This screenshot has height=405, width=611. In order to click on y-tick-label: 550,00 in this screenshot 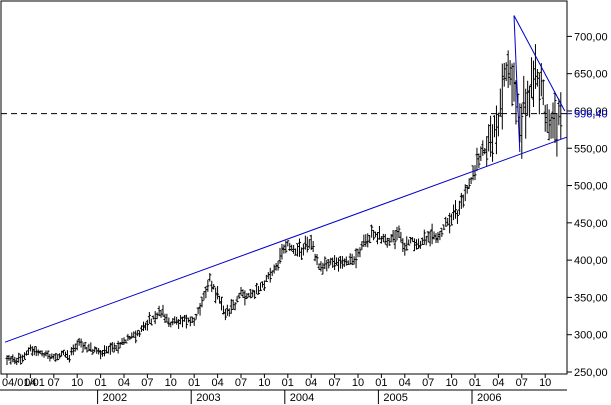, I will do `click(591, 149)`.